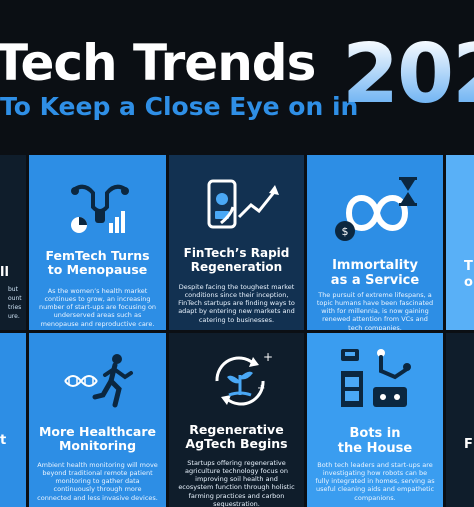 The image size is (474, 507). I want to click on card-title: FinTech’s Rapid Regeneration, so click(236, 260).